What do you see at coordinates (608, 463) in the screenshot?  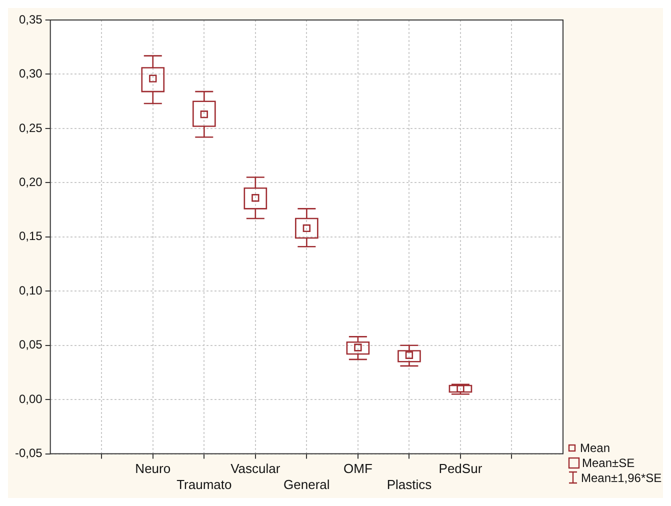 I see `text: Mean±SE` at bounding box center [608, 463].